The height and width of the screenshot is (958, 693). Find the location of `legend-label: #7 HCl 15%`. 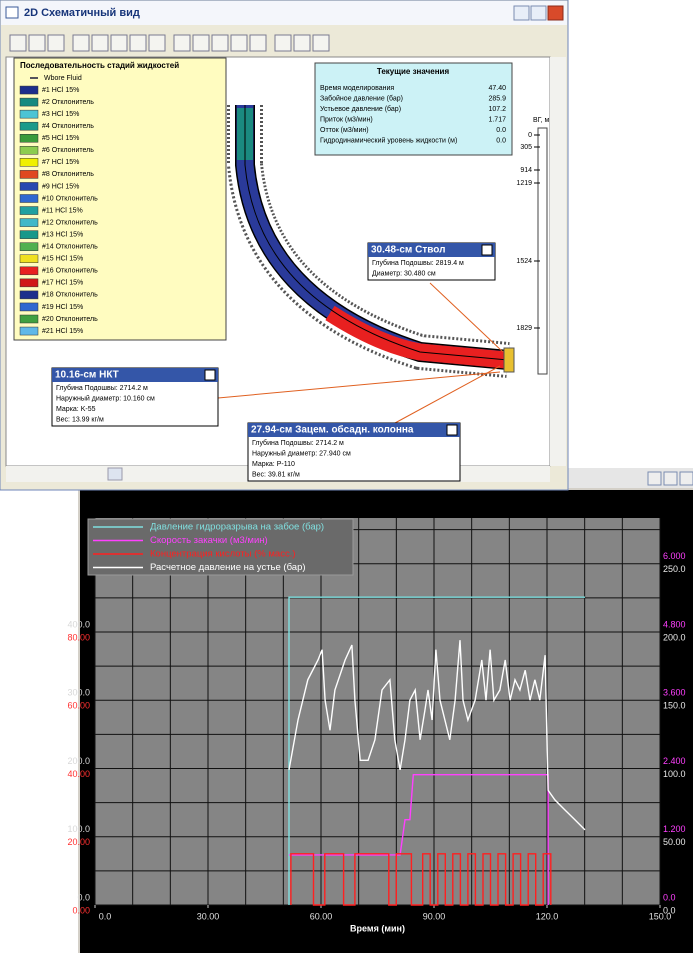

legend-label: #7 HCl 15% is located at coordinates (60, 162).